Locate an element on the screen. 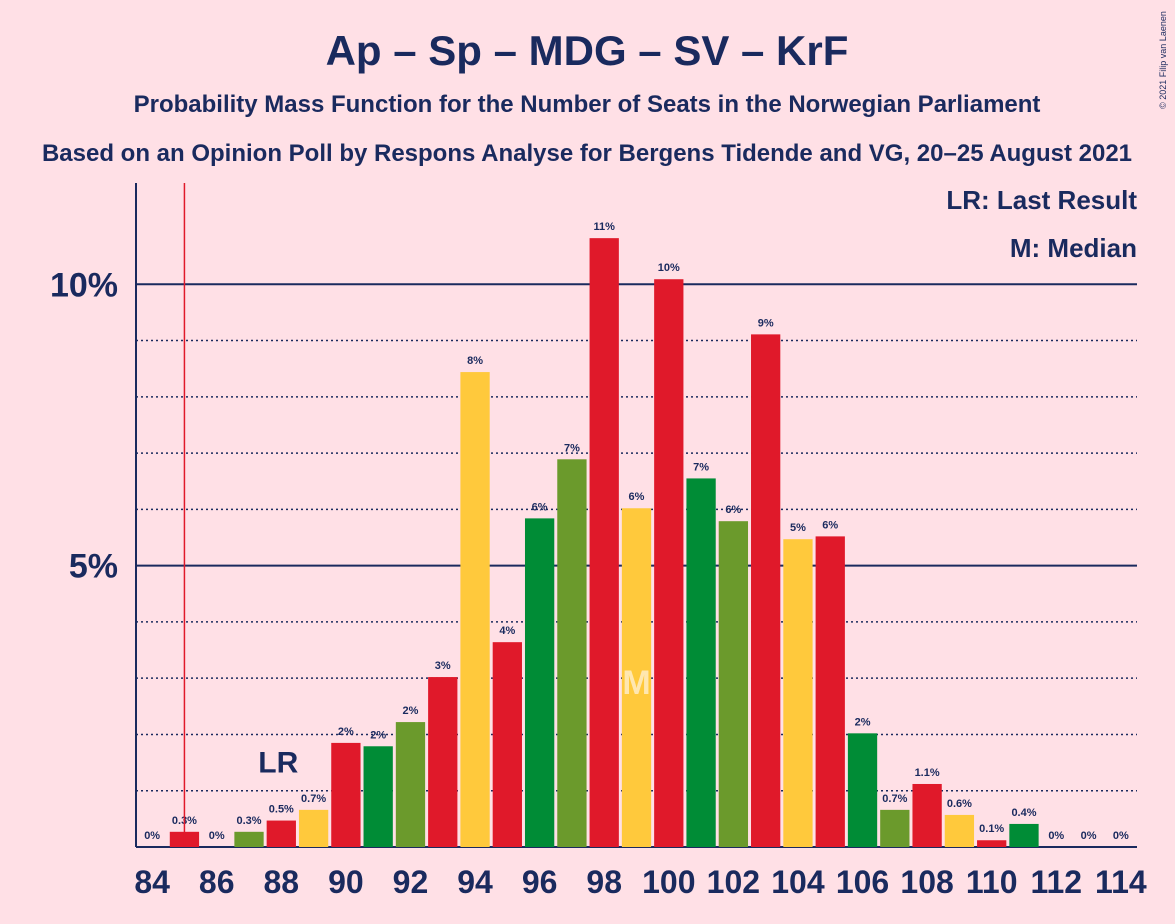 This screenshot has width=1175, height=924. x-tick-label: 98 is located at coordinates (604, 882).